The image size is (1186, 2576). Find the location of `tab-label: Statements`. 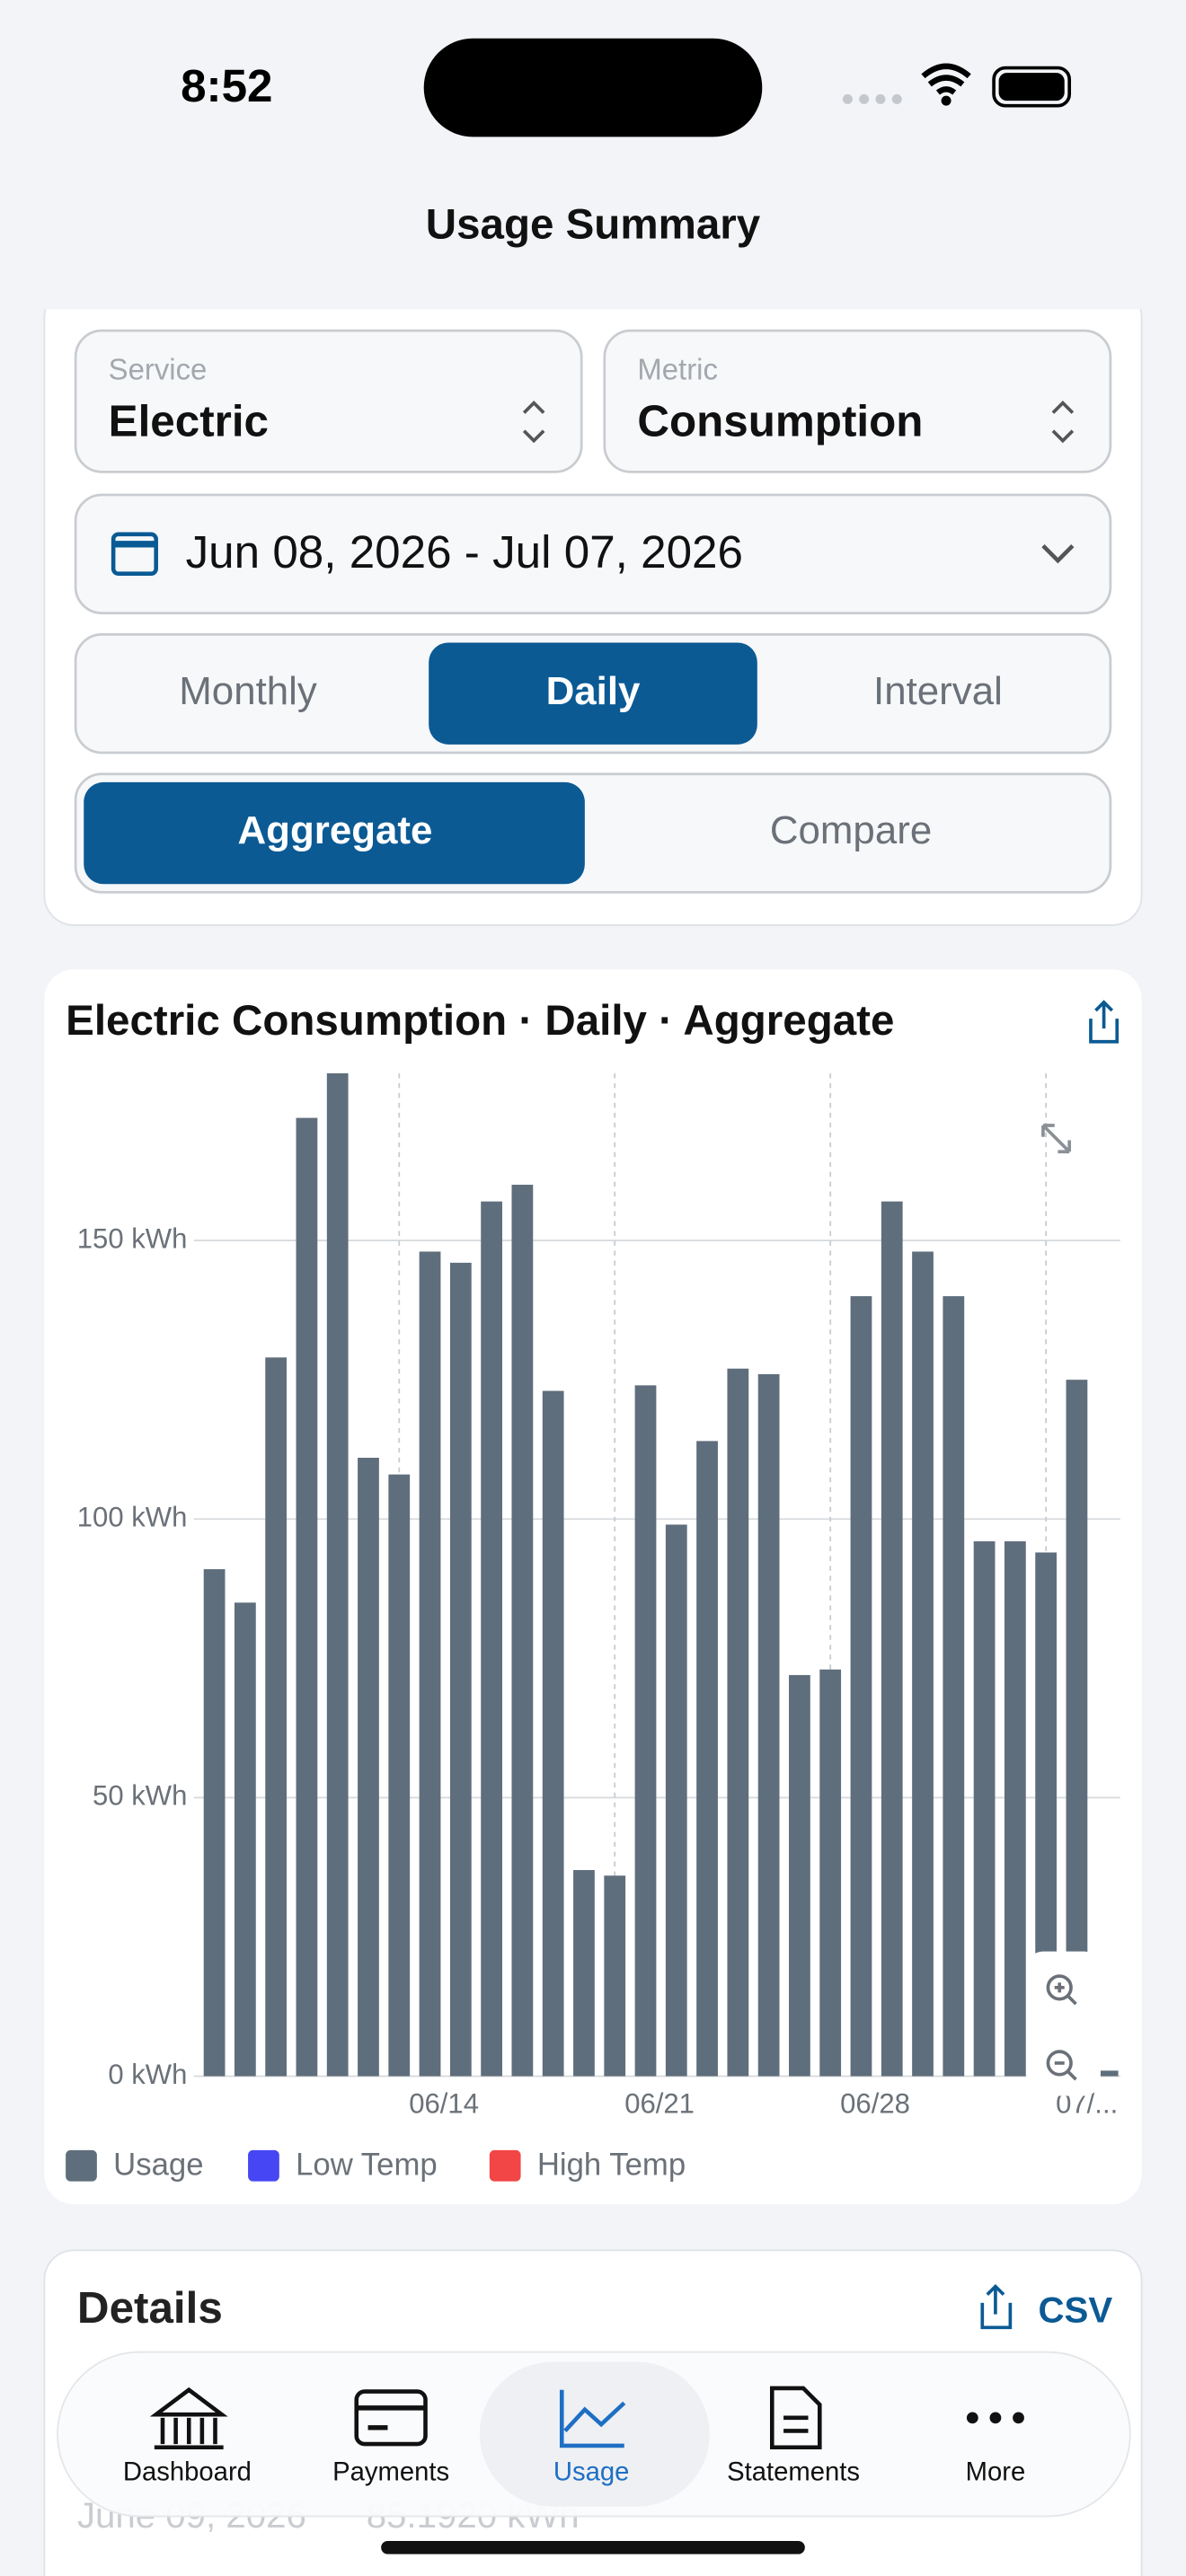

tab-label: Statements is located at coordinates (793, 2472).